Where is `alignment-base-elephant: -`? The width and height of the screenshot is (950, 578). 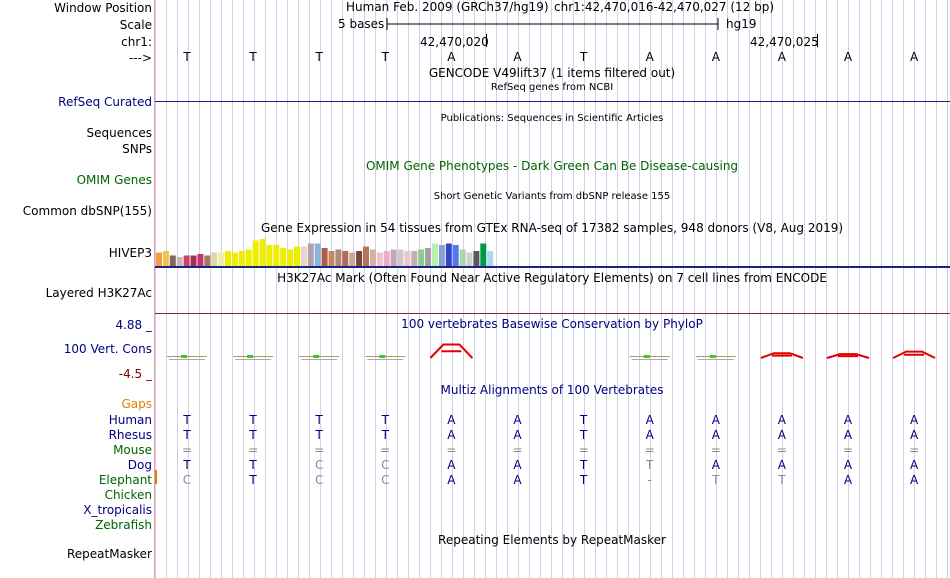 alignment-base-elephant: - is located at coordinates (649, 480).